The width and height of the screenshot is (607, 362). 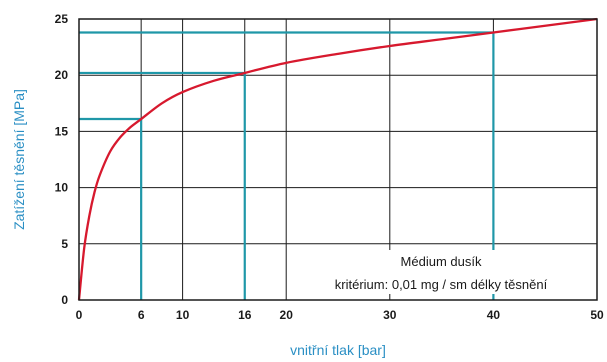 What do you see at coordinates (183, 315) in the screenshot?
I see `x-tick-label: 10` at bounding box center [183, 315].